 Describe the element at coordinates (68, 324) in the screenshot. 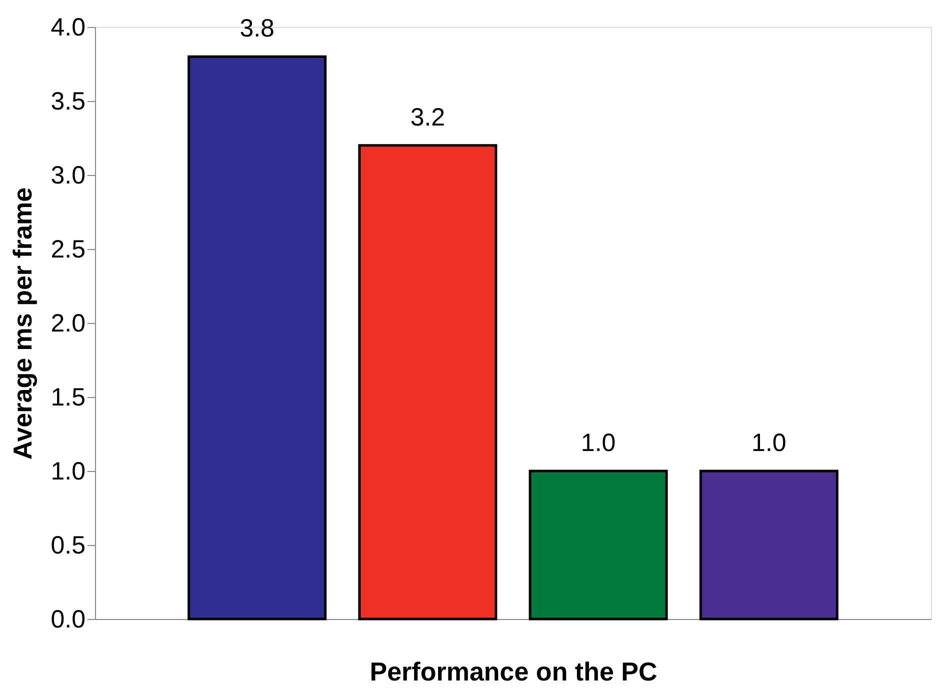

I see `y-tick-label: 2.0` at that location.